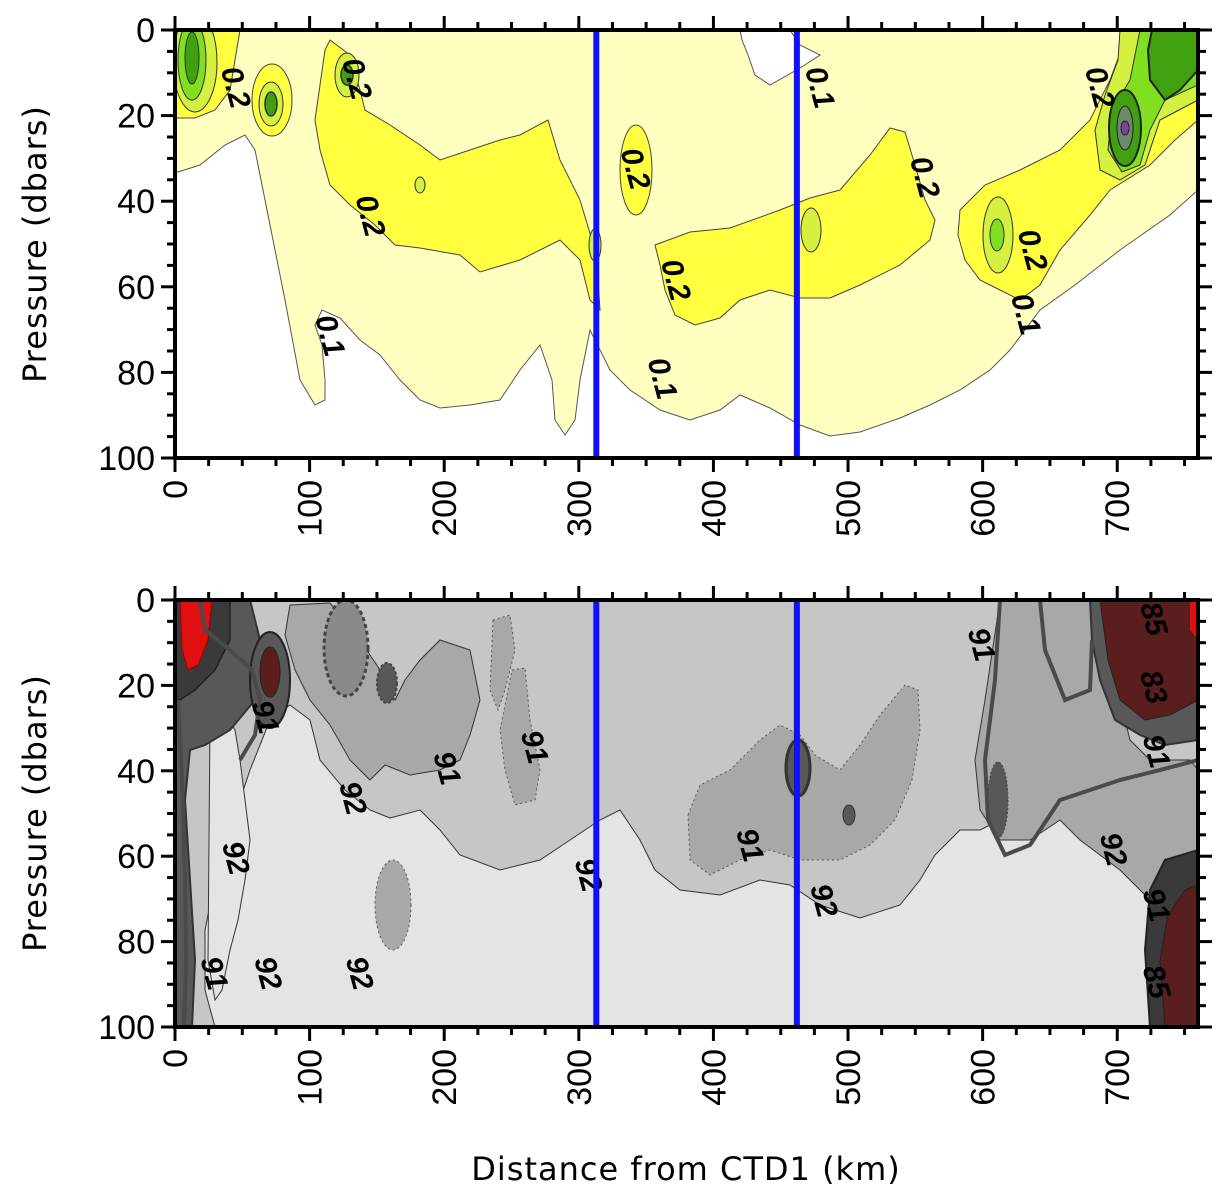  I want to click on bottom-contour-91-line, so click(230, 681).